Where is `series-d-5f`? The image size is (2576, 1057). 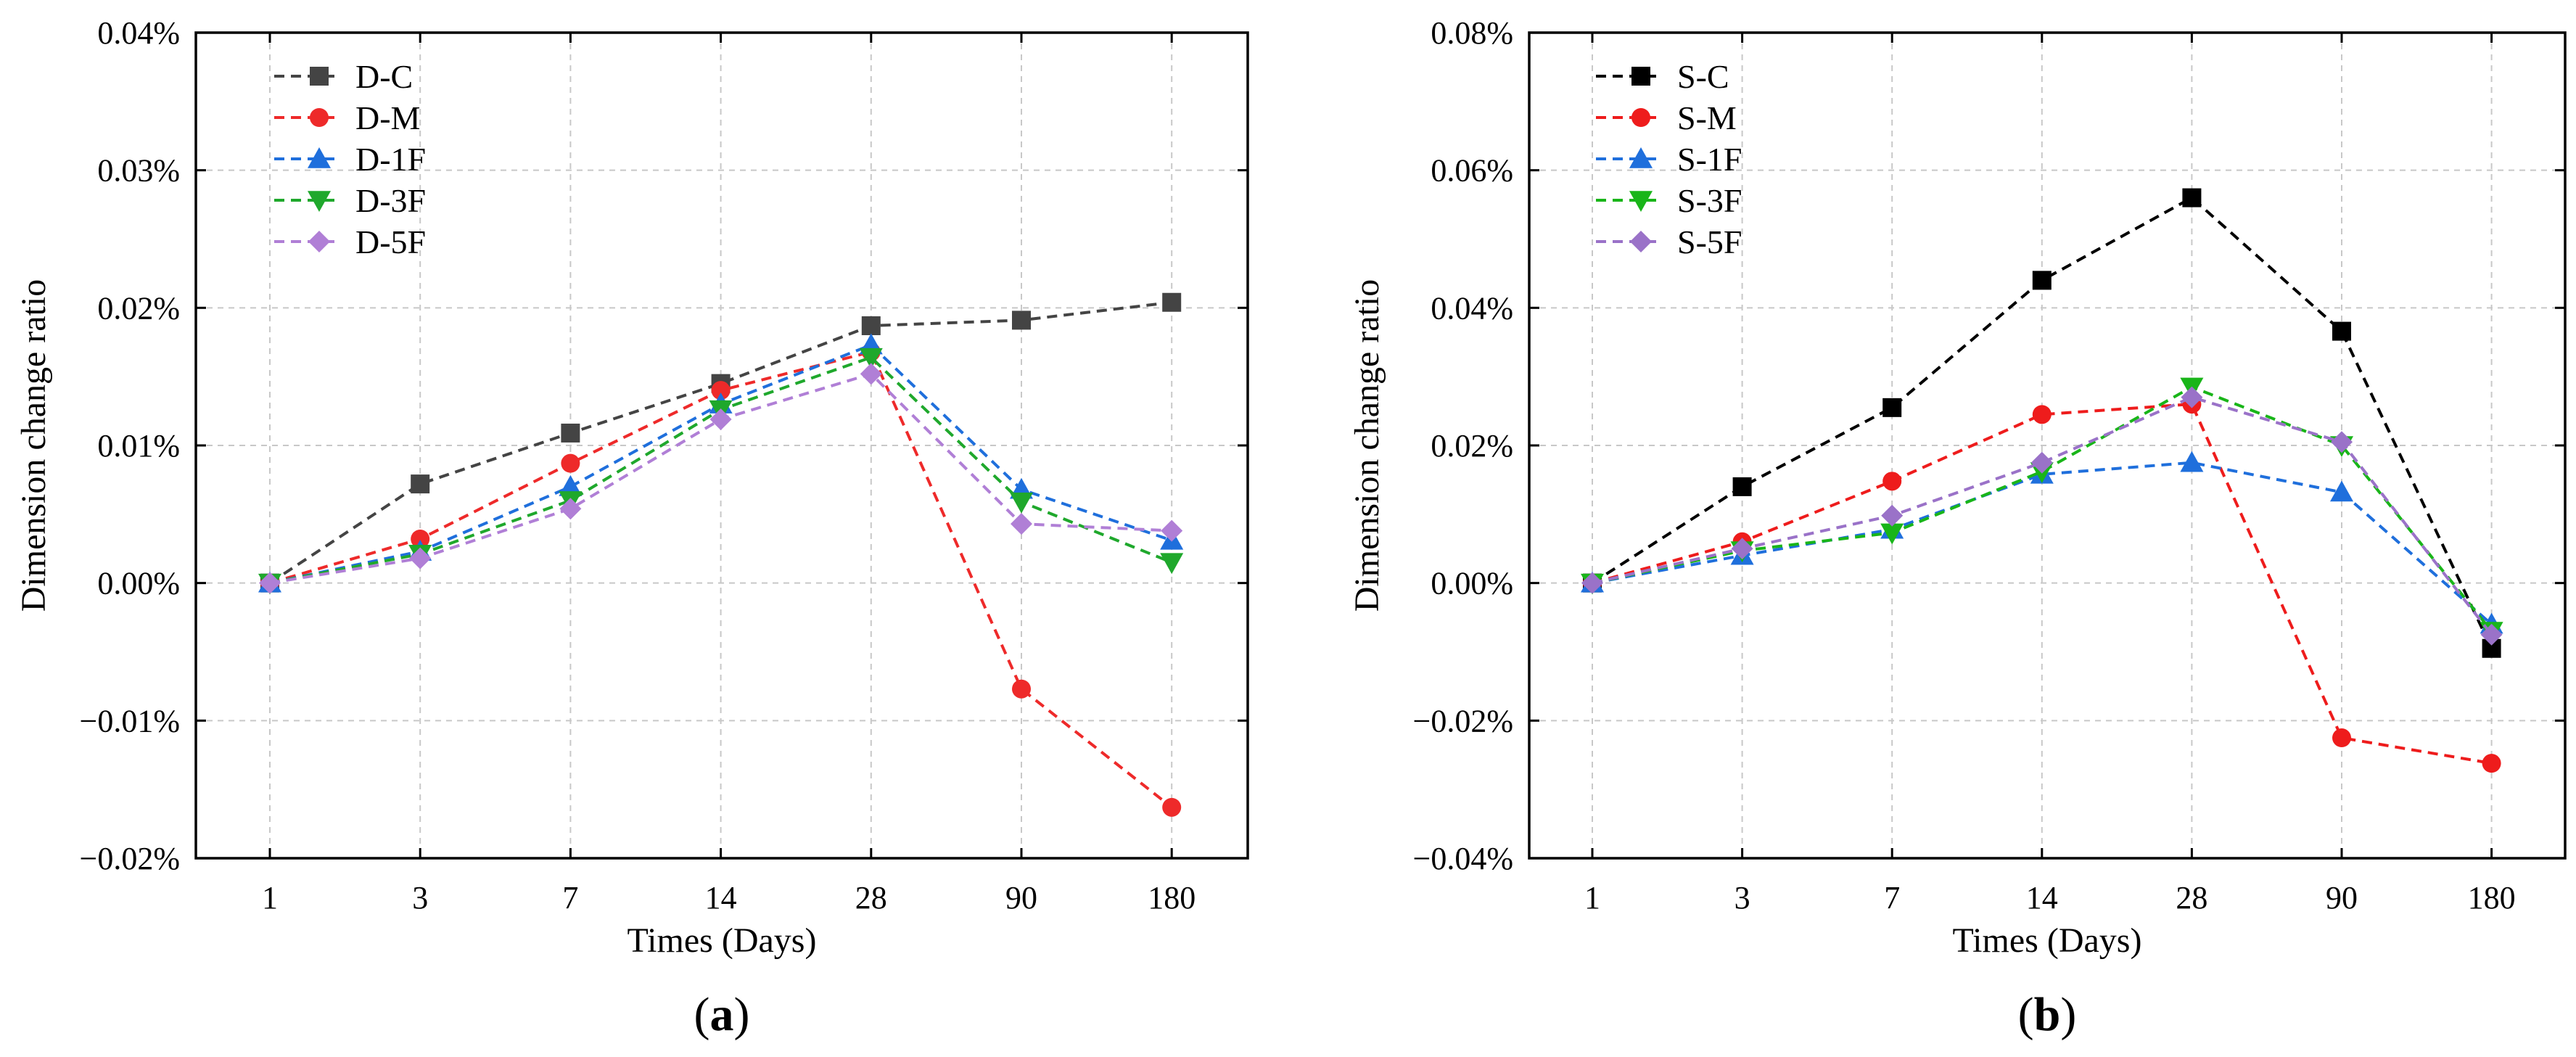
series-d-5f is located at coordinates (721, 478).